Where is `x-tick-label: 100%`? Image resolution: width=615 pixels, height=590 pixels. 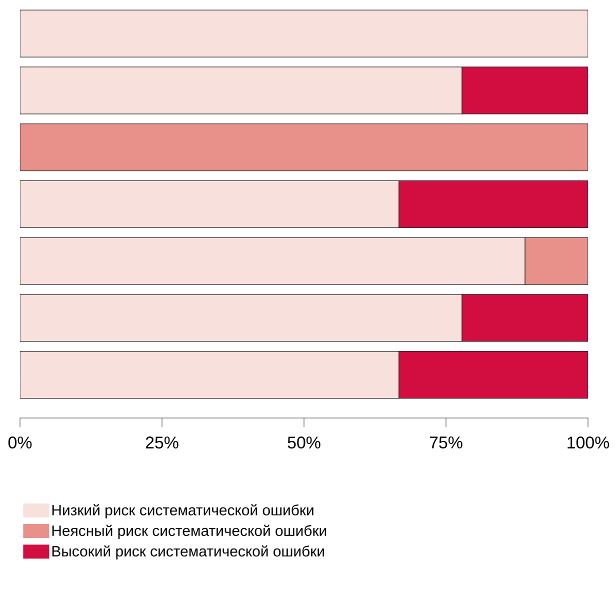
x-tick-label: 100% is located at coordinates (589, 442).